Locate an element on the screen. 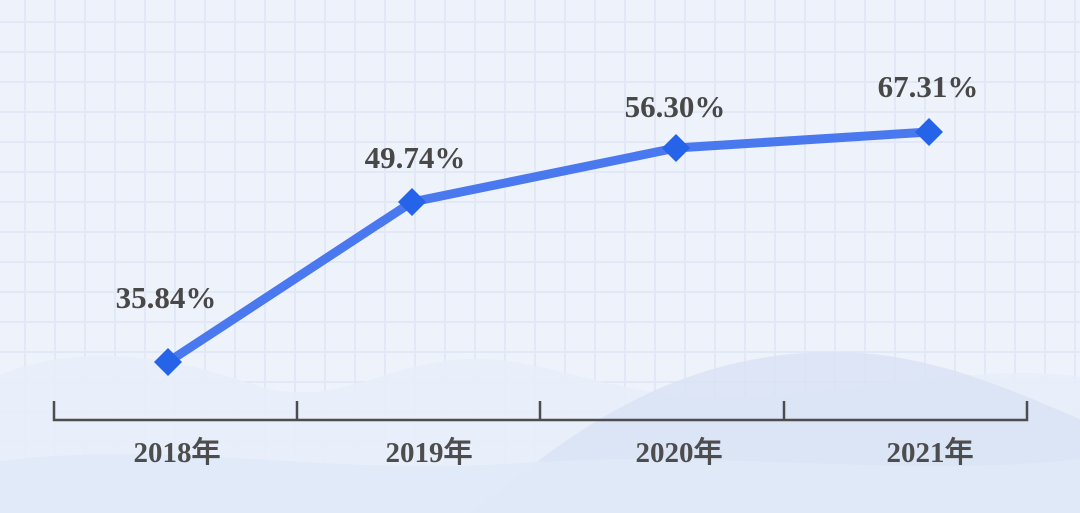 The image size is (1080, 513). wave-shape-bottom is located at coordinates (540, 483).